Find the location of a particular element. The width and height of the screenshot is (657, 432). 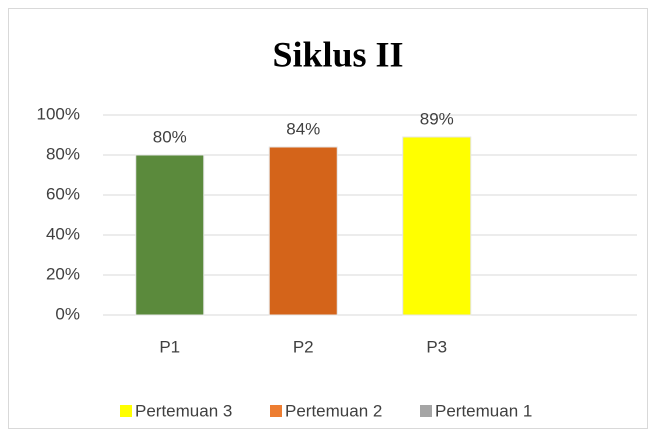

legend-label: Pertemuan 1 is located at coordinates (483, 410).